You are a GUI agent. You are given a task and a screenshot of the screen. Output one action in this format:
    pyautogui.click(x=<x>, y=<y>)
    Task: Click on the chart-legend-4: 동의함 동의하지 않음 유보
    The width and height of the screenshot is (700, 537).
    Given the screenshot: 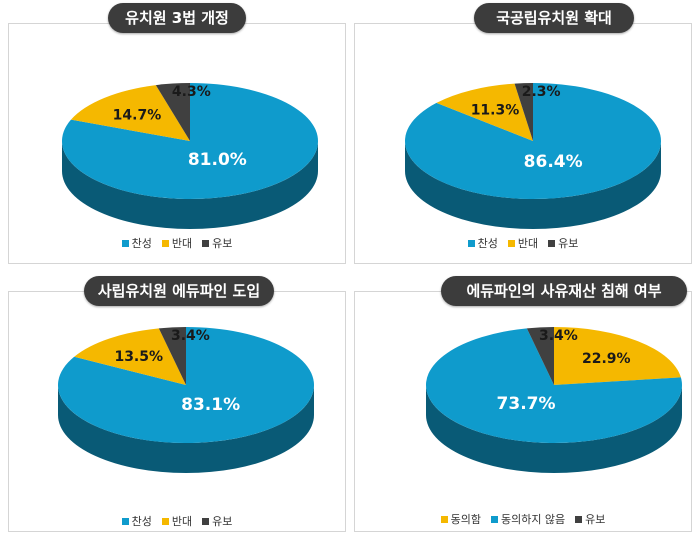 What is the action you would take?
    pyautogui.click(x=523, y=519)
    